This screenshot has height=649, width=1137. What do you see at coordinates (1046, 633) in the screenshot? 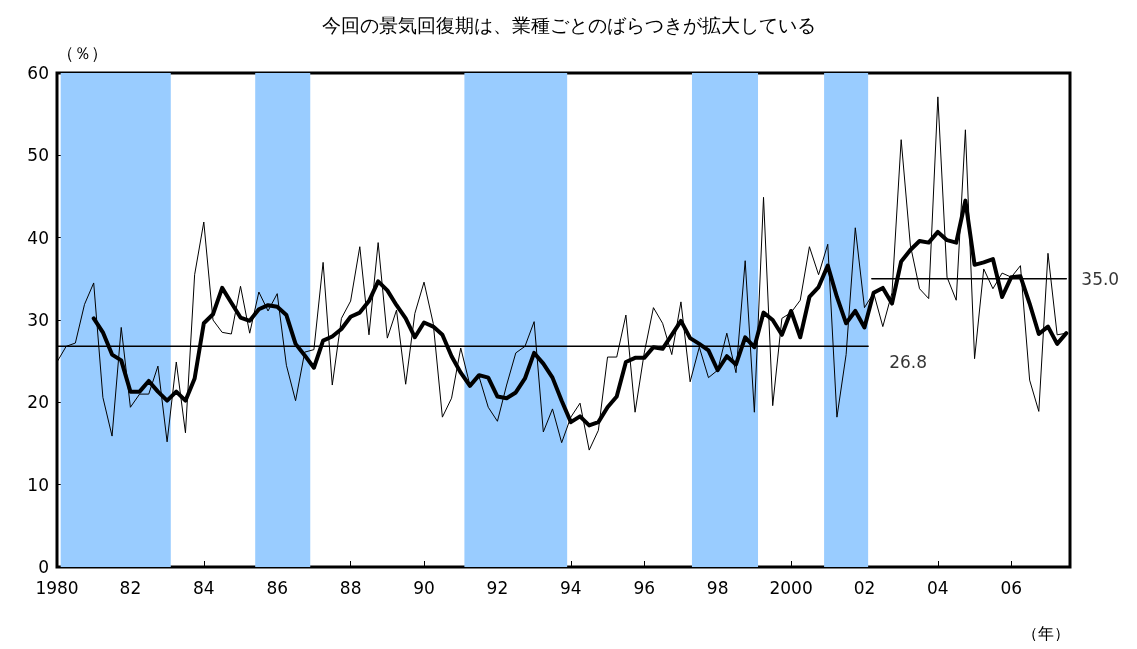
I see `x-axis-title: （年）` at bounding box center [1046, 633].